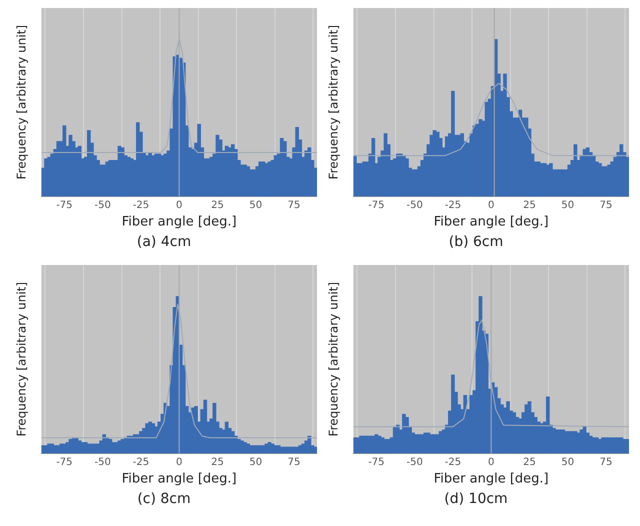 The width and height of the screenshot is (640, 526). What do you see at coordinates (476, 499) in the screenshot?
I see `text: (d) 10cm` at bounding box center [476, 499].